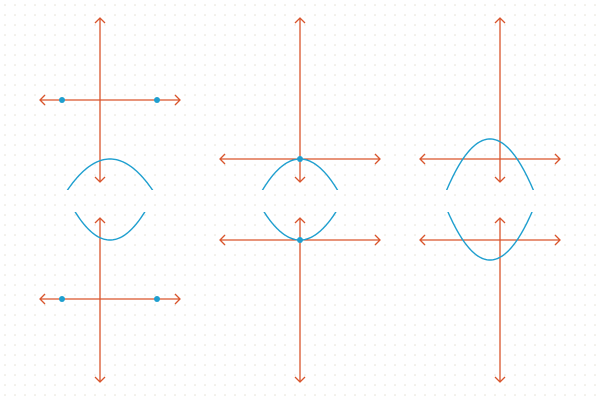 The image size is (600, 400). I want to click on parabola-diagram-up-one-root, so click(300, 103).